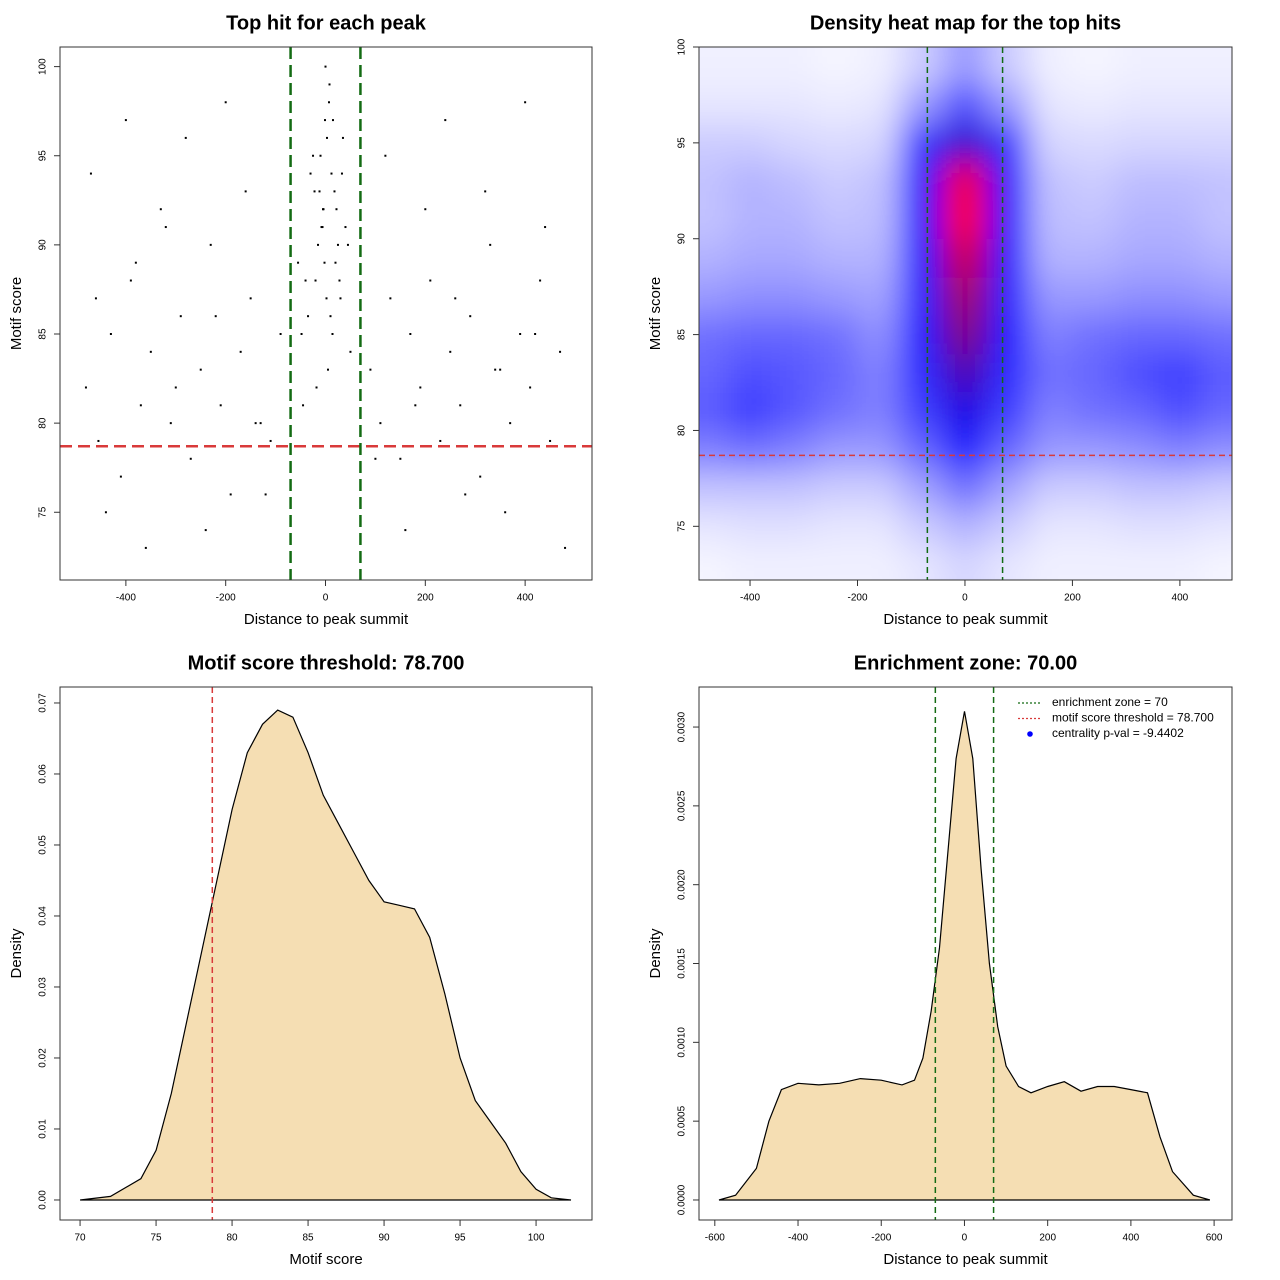  I want to click on x-axis-label: Distance to peak summit, so click(326, 619).